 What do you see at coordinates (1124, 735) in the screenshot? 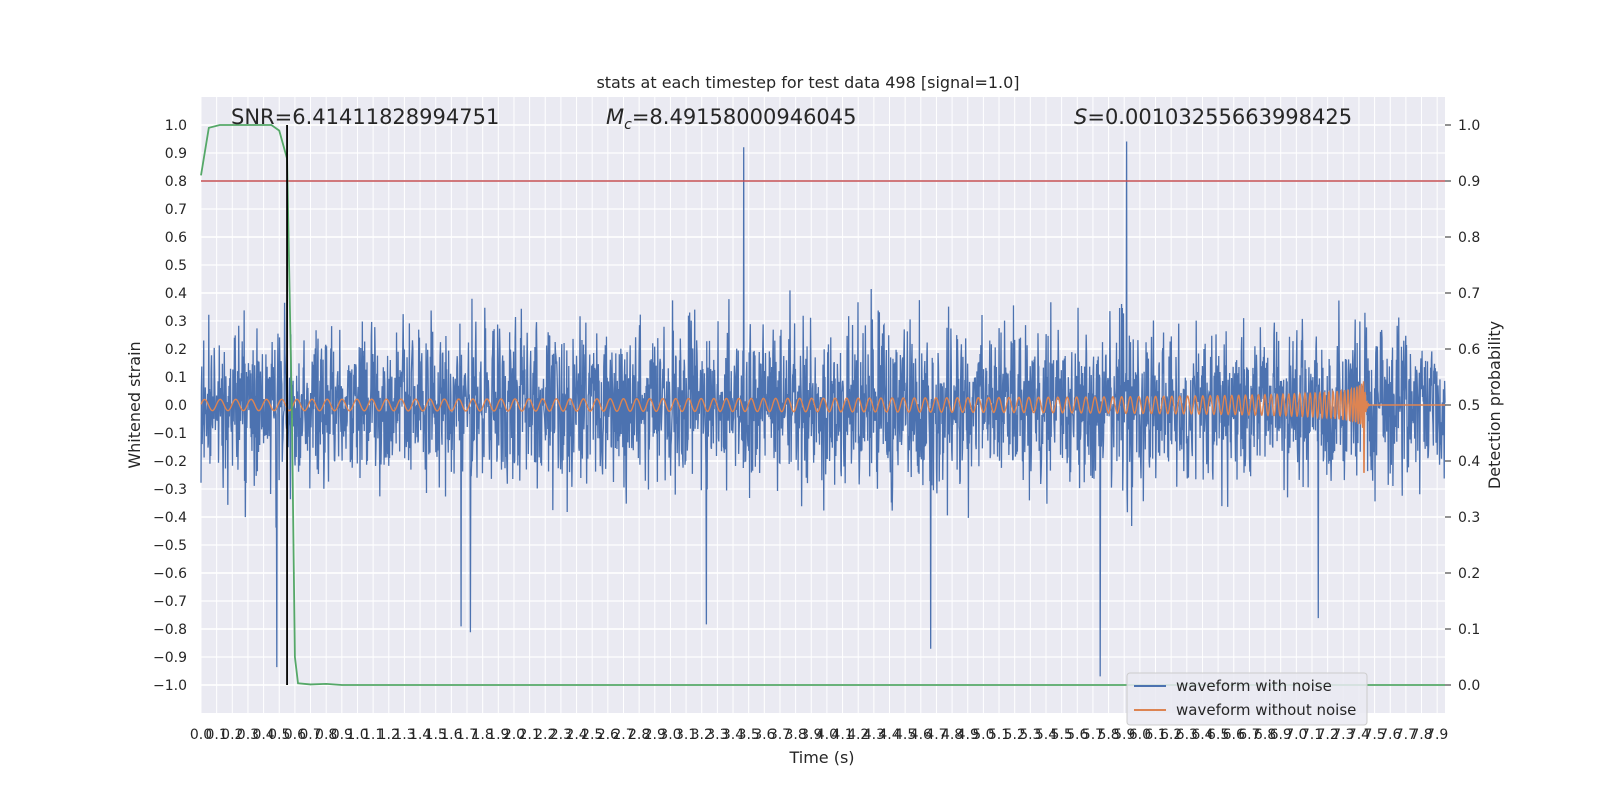
I see `x-tick-label: 5.9` at bounding box center [1124, 735].